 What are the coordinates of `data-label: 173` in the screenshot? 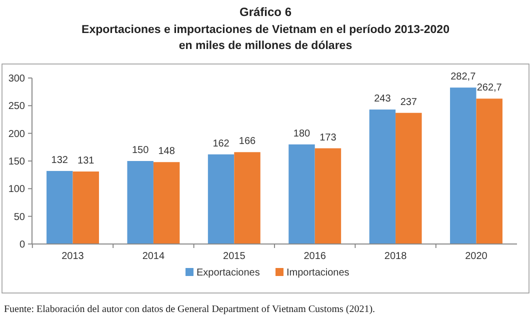 It's located at (328, 138).